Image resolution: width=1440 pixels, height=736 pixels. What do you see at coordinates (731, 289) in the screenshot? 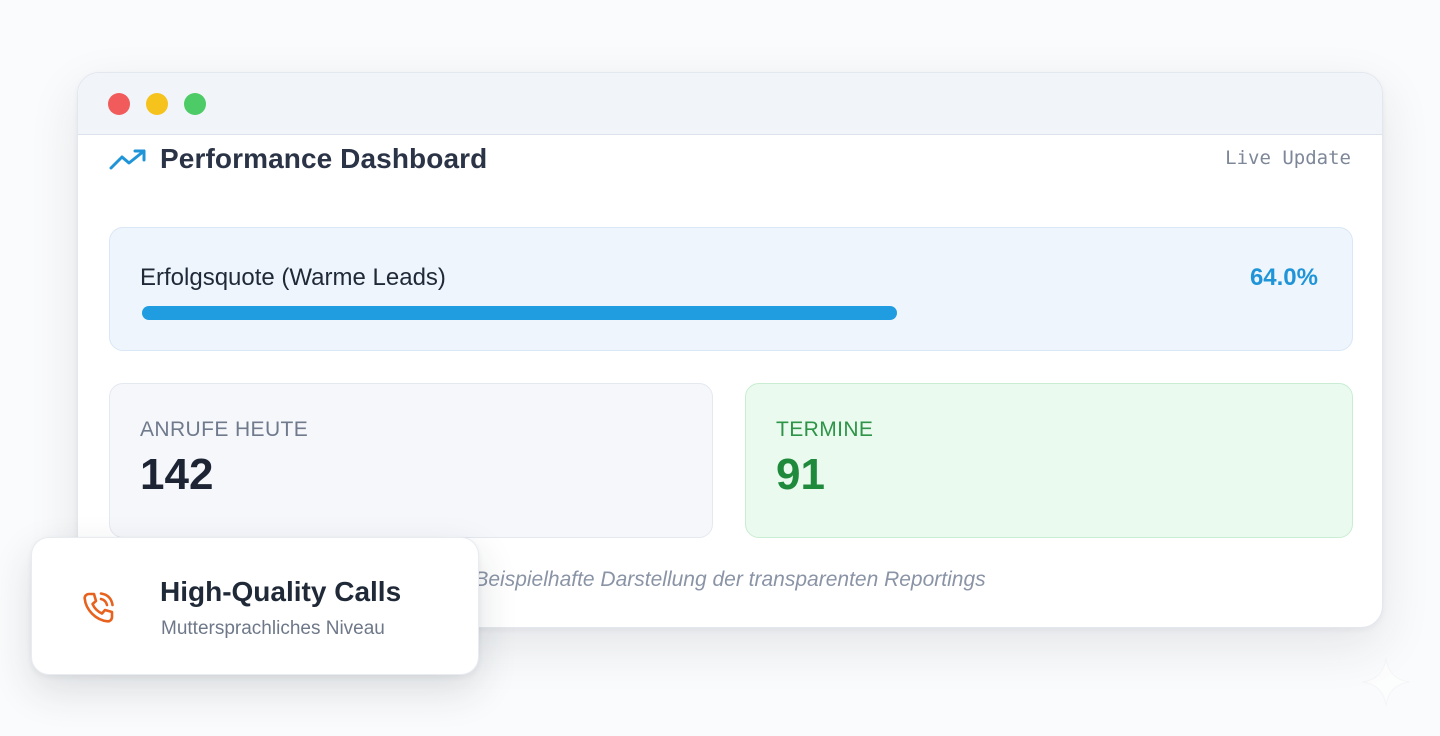
I see `success-rate-card: Erfolgsquote (Warme Leads) 64.0%` at bounding box center [731, 289].